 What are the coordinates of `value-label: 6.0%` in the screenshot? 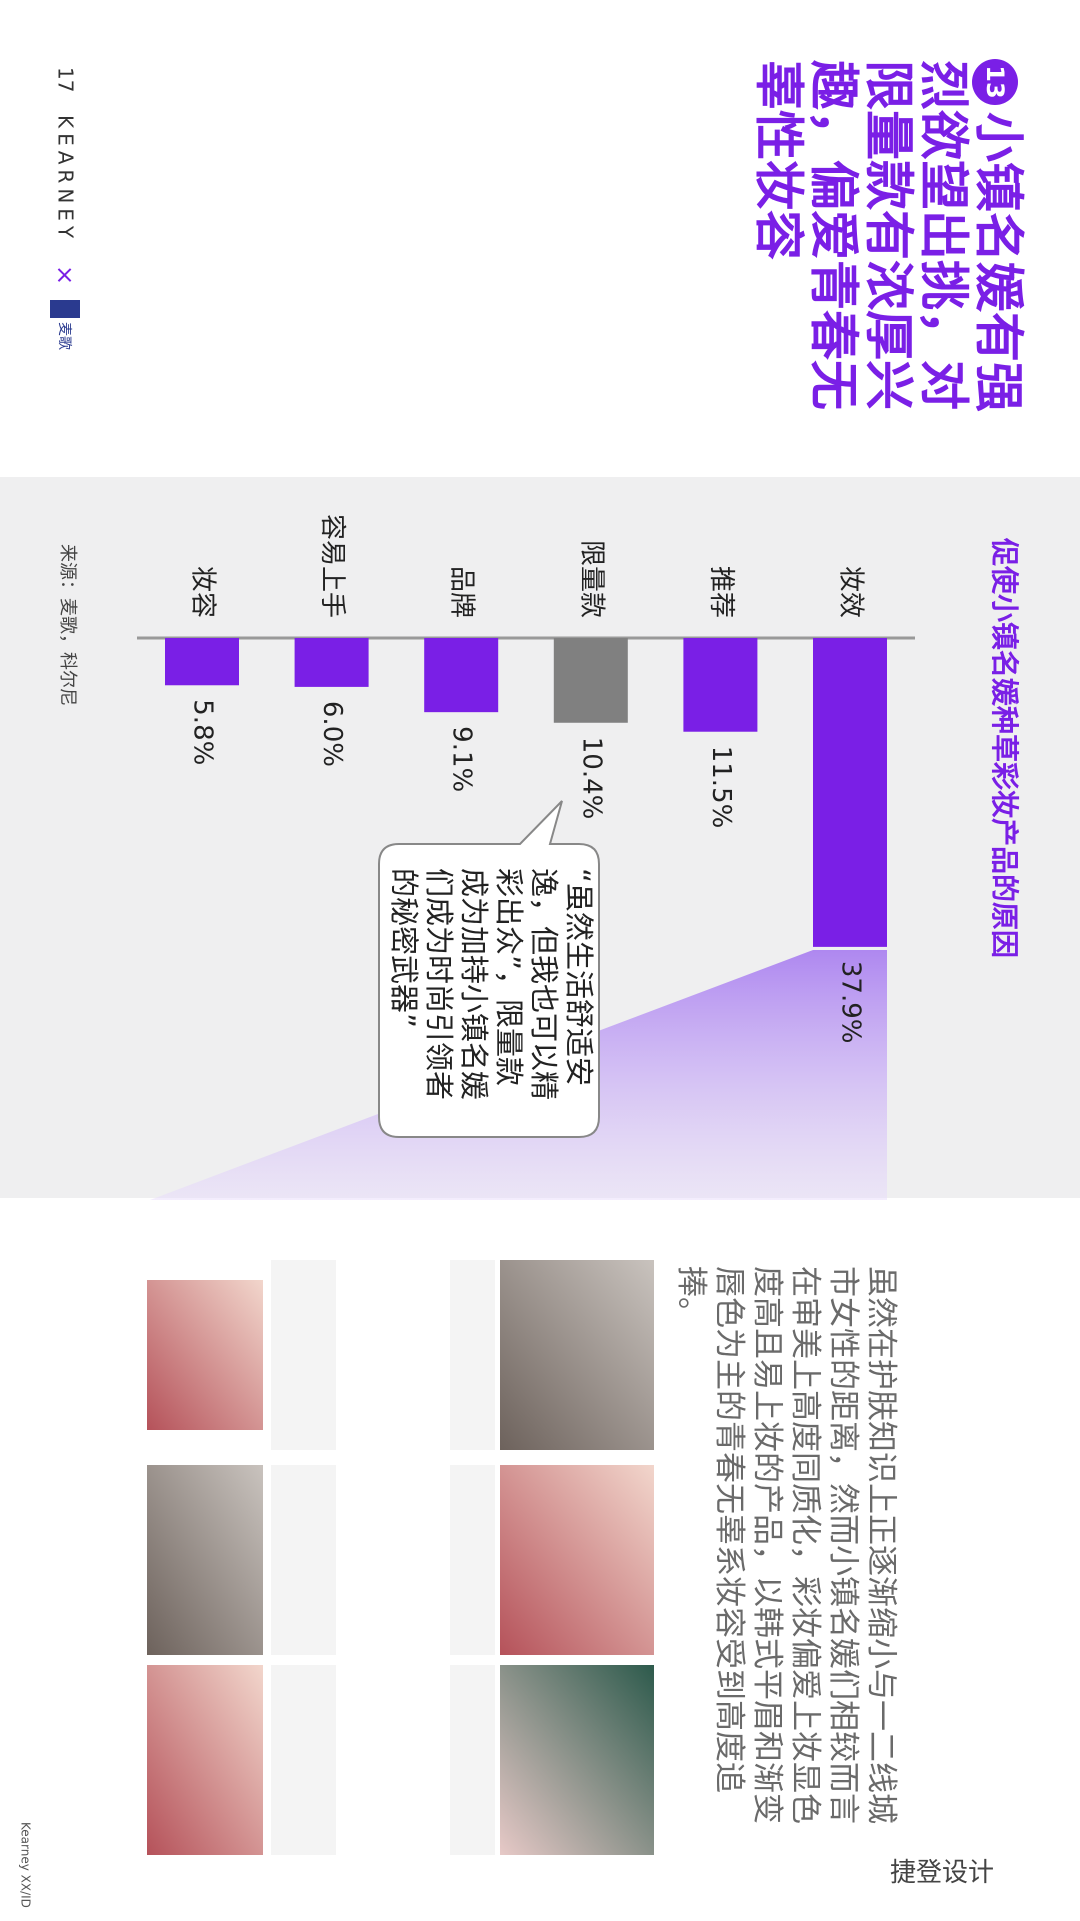 It's located at (332, 734).